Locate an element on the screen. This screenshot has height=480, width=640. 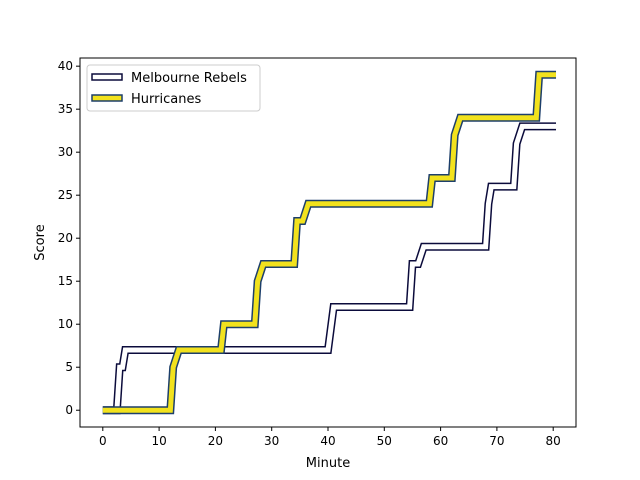
y-tick-label: 40 is located at coordinates (65, 66).